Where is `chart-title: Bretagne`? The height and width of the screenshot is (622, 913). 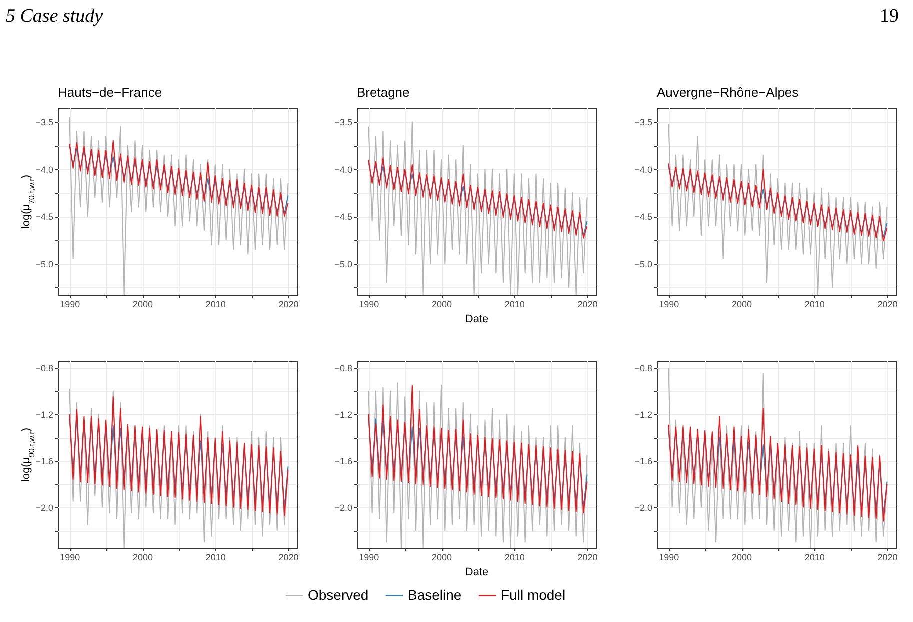
chart-title: Bretagne is located at coordinates (383, 92).